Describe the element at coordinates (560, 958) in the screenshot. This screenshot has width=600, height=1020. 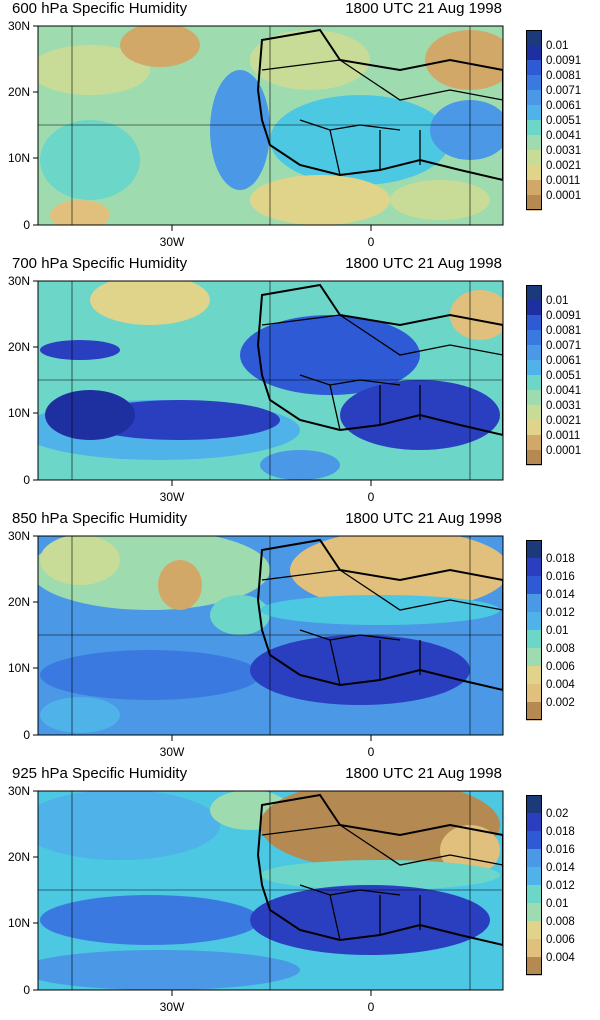
I see `colorbar-label: 0.004` at that location.